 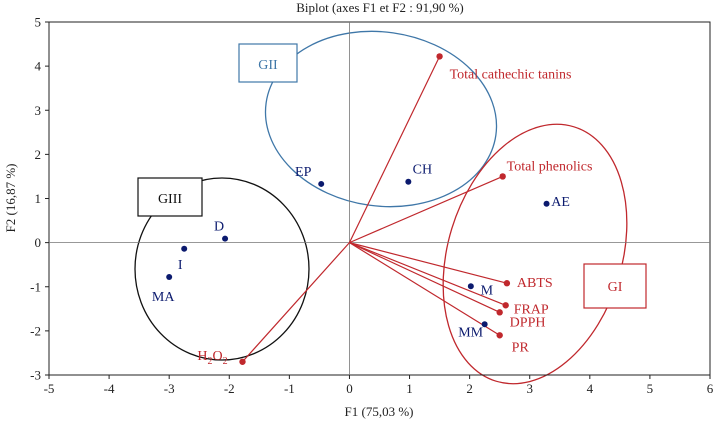 I want to click on y-tick-label: 3, so click(x=38, y=110).